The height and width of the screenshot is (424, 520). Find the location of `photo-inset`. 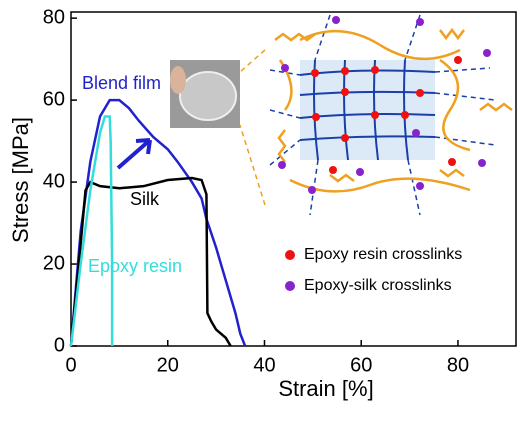

photo-inset is located at coordinates (205, 94).